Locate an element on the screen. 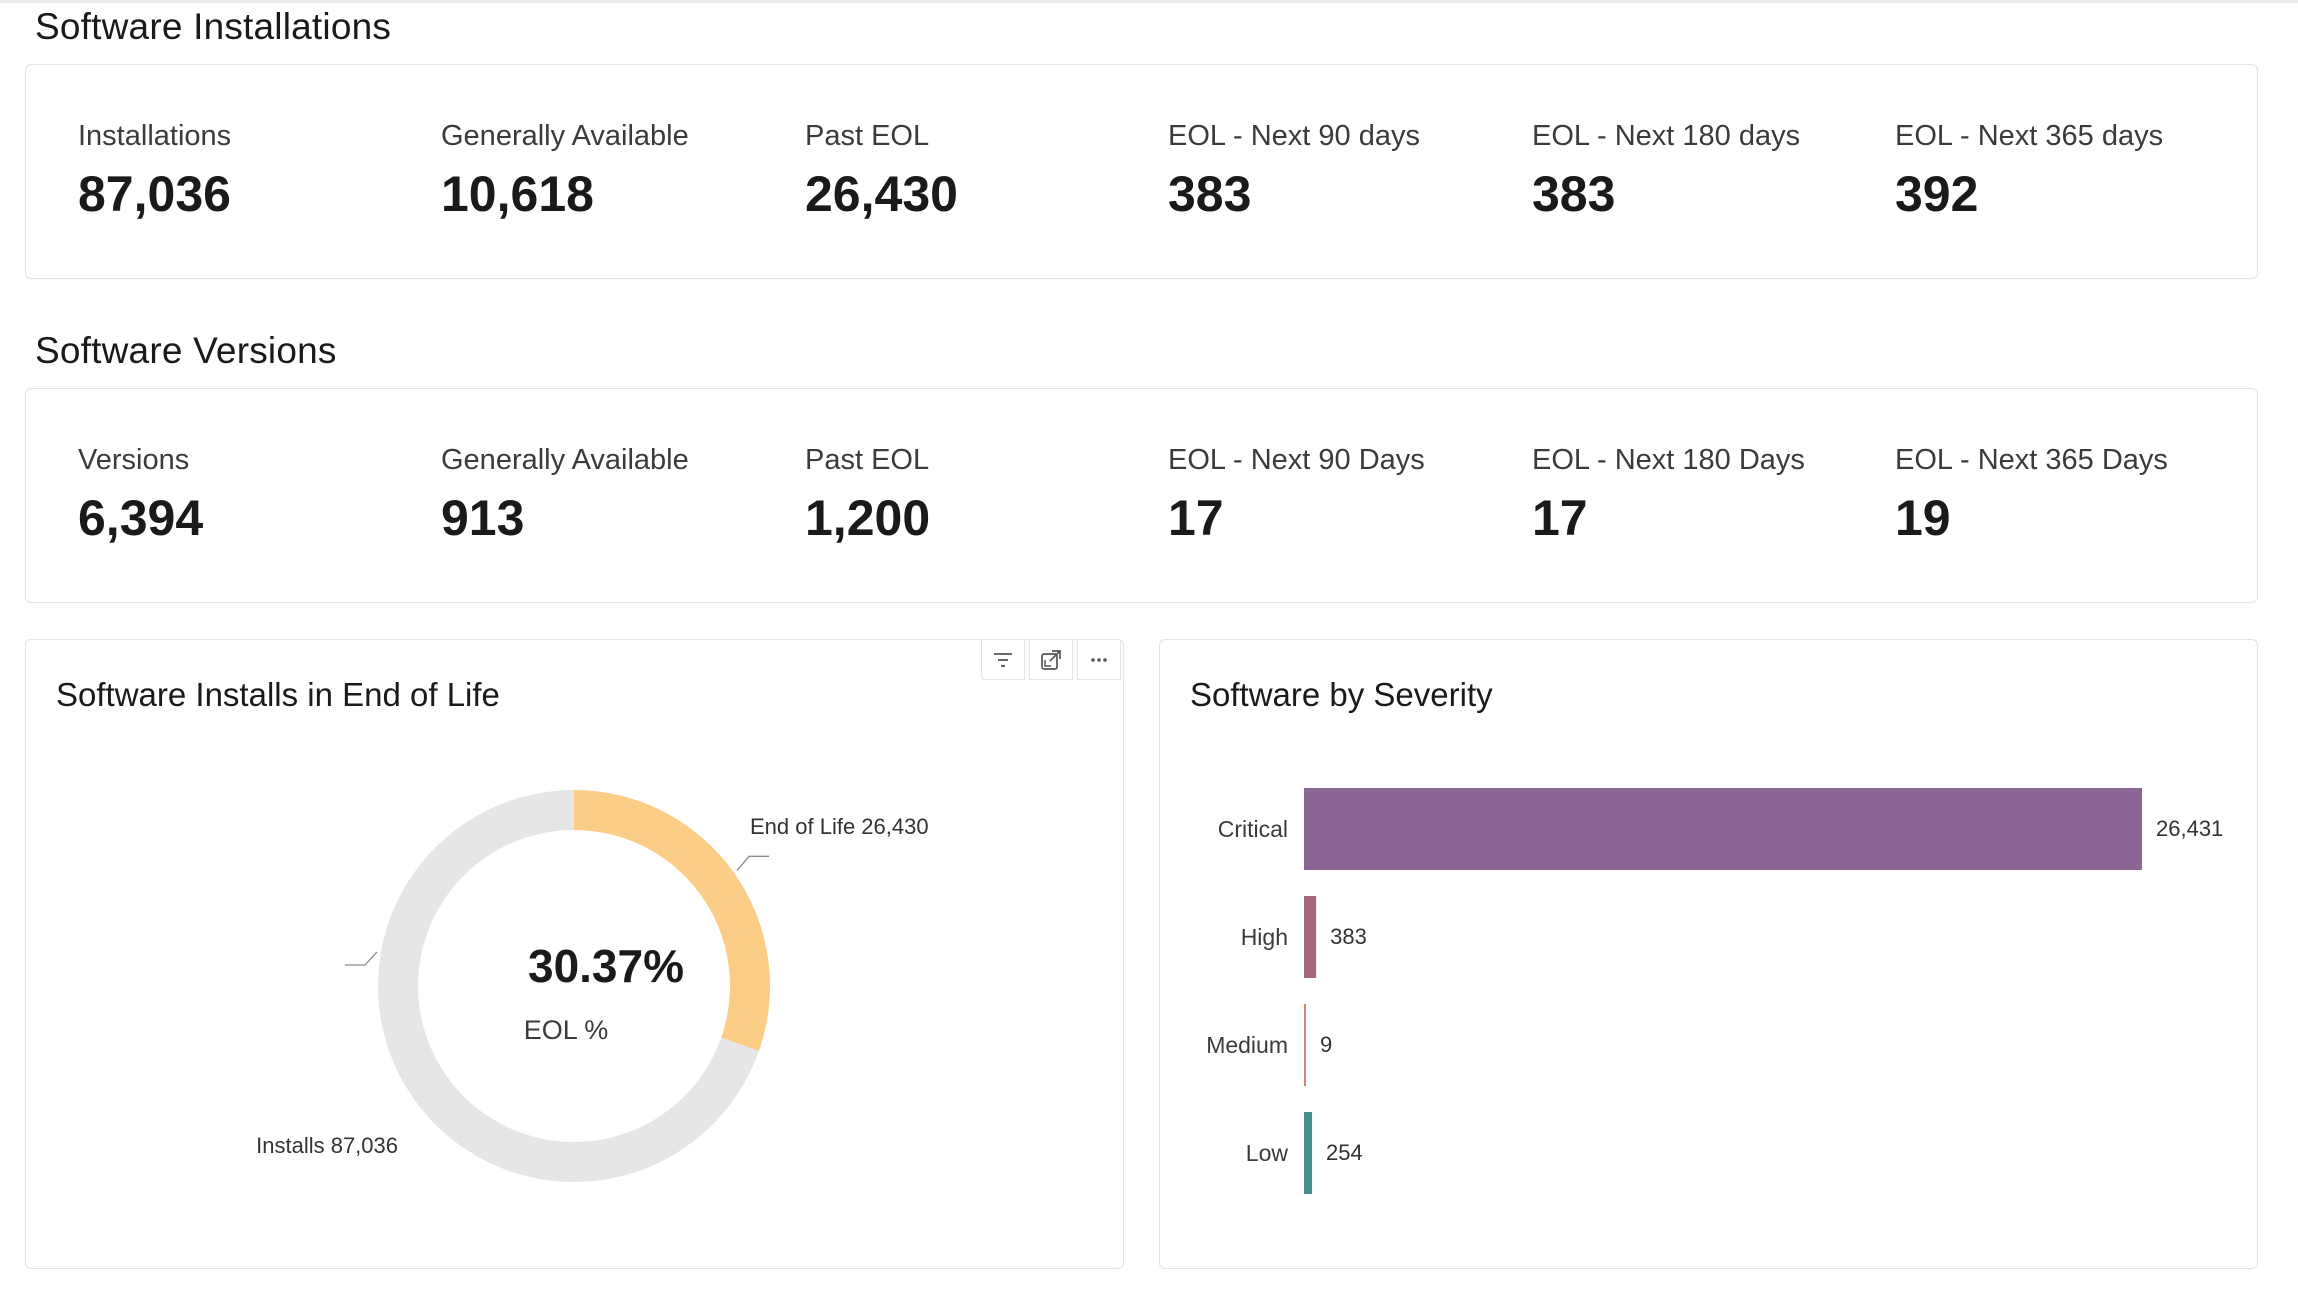  leader-line-end-of-life is located at coordinates (753, 863).